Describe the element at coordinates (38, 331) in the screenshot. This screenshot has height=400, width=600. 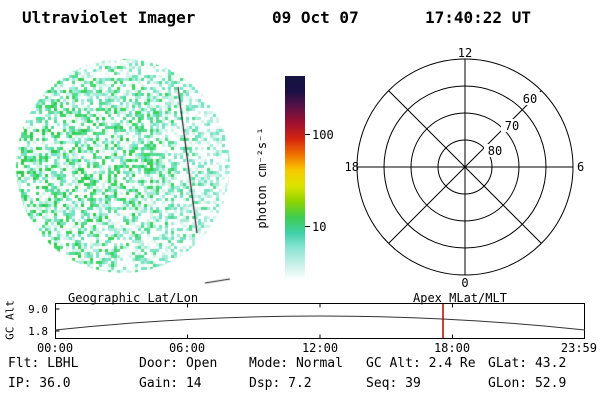
I see `ephemeris-ytick-1_8: 1.8` at that location.